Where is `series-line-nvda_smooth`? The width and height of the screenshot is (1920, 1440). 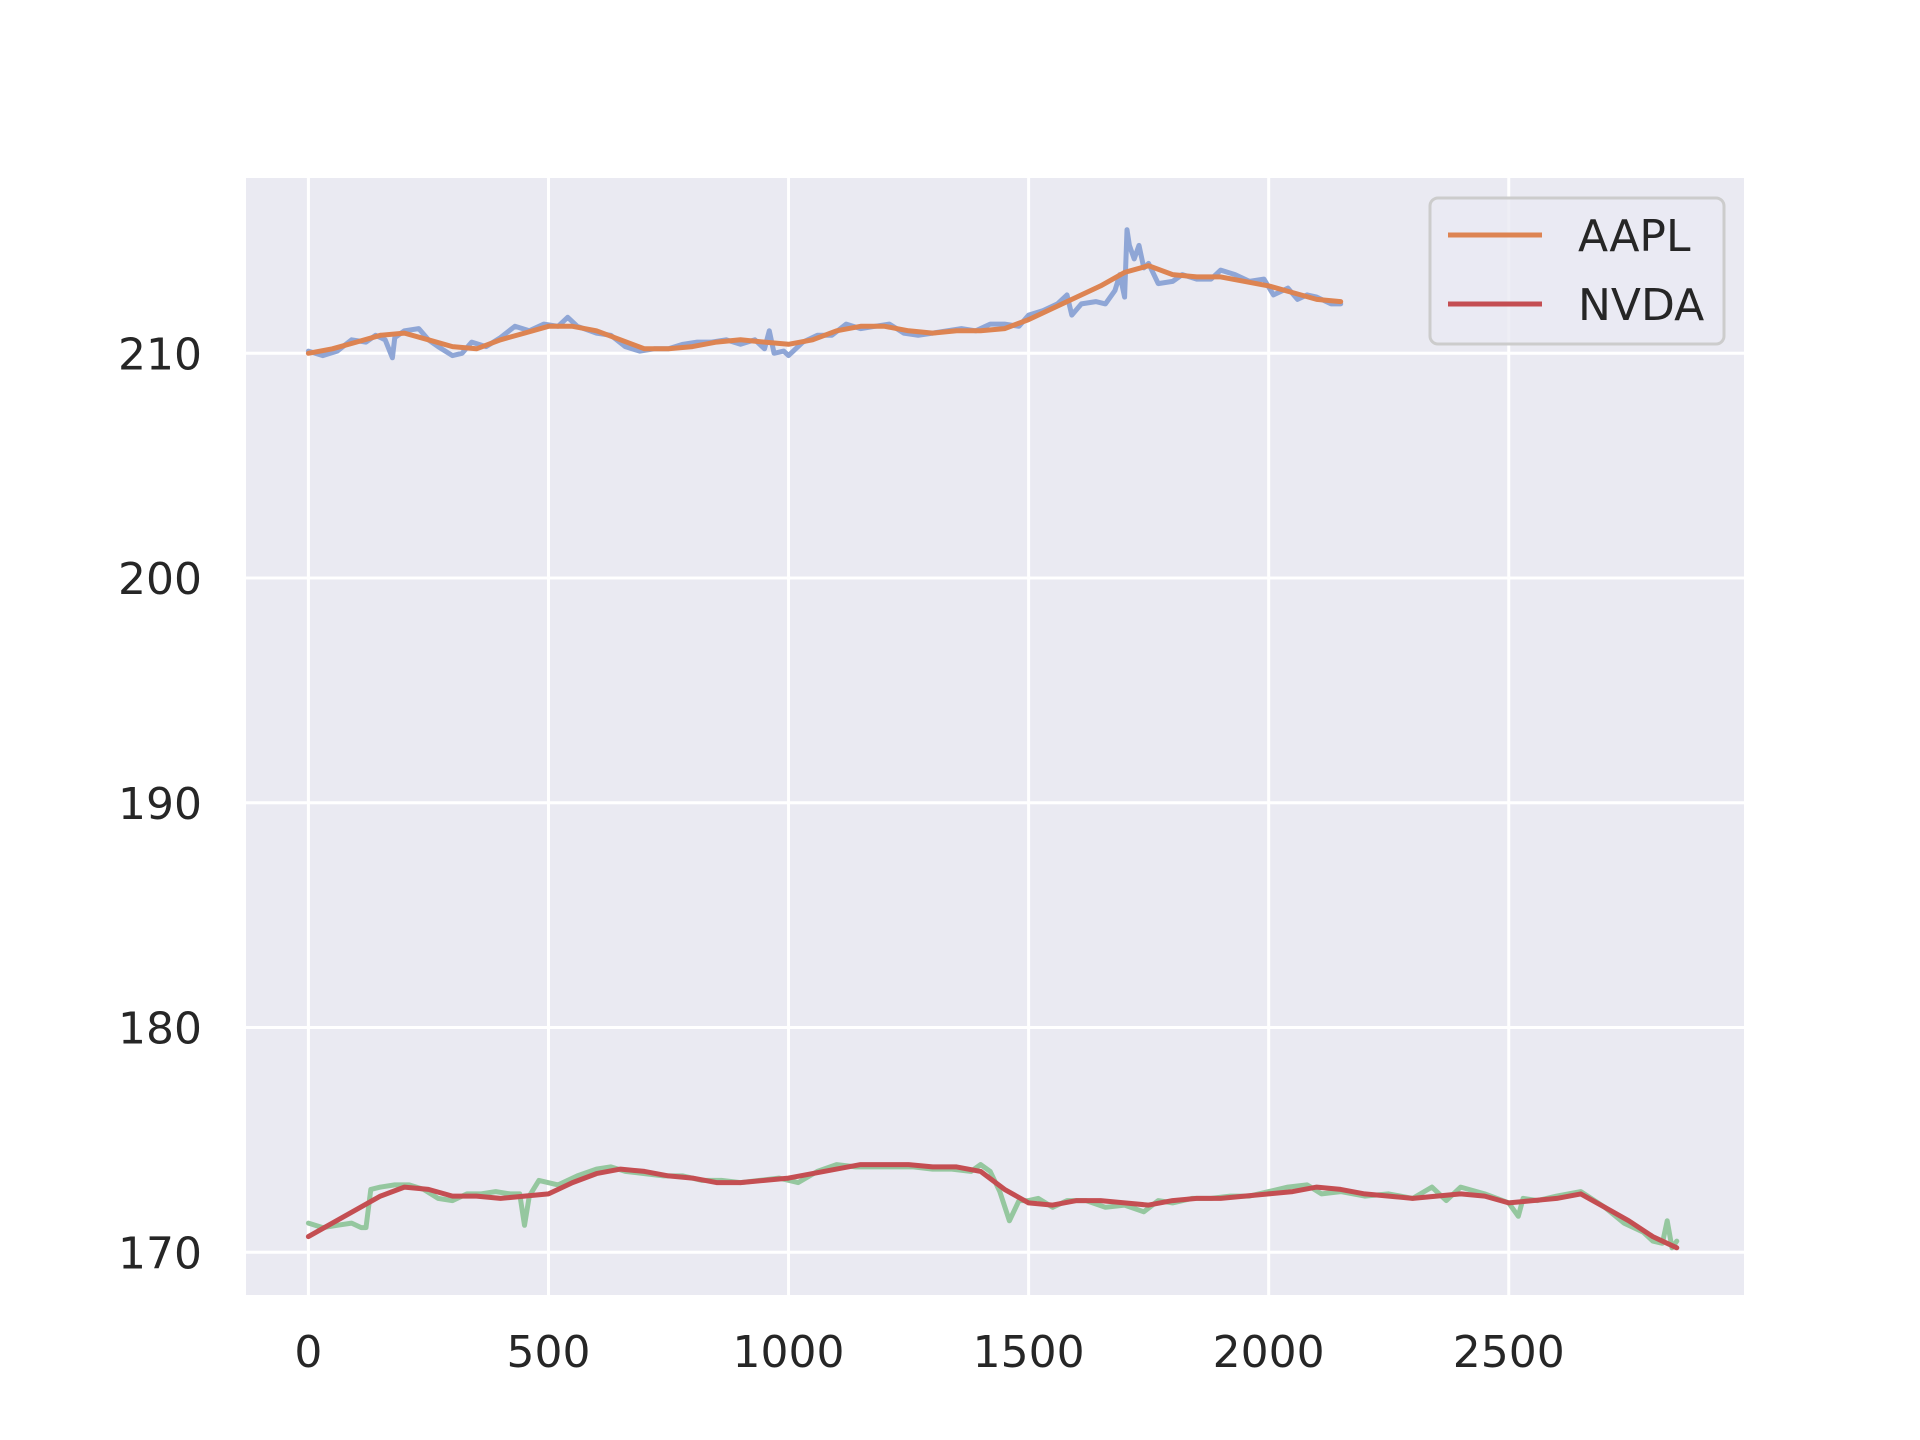 series-line-nvda_smooth is located at coordinates (992, 1206).